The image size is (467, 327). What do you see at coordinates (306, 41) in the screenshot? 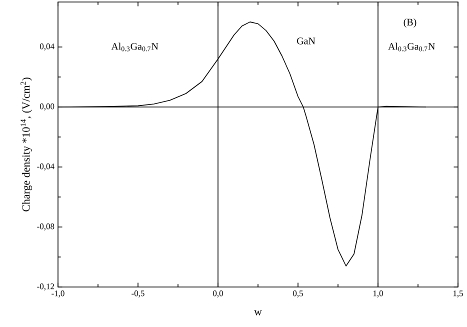
I see `annotation: GaN` at bounding box center [306, 41].